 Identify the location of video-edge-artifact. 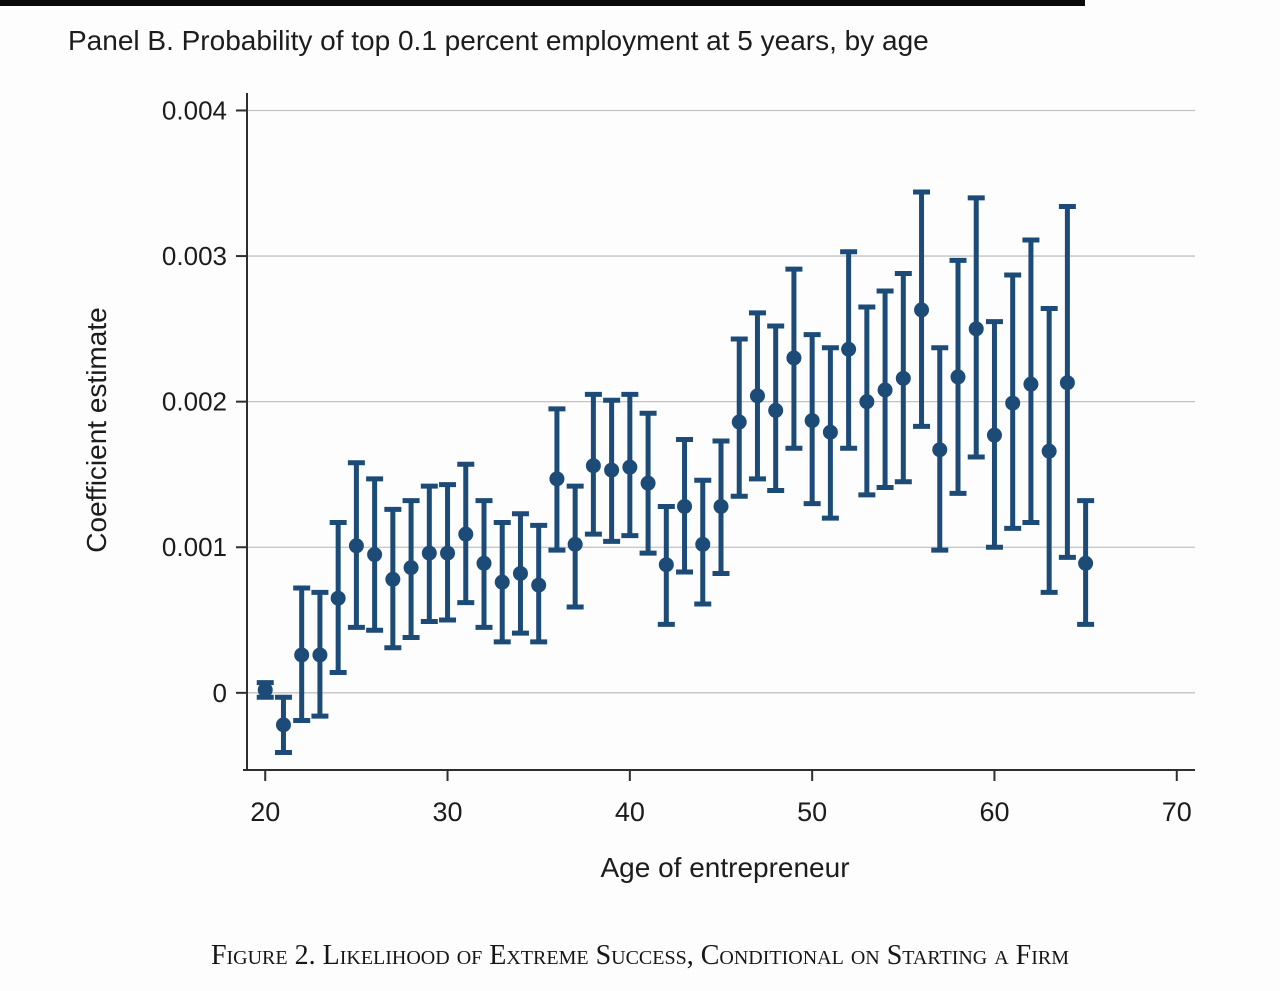
(542, 3).